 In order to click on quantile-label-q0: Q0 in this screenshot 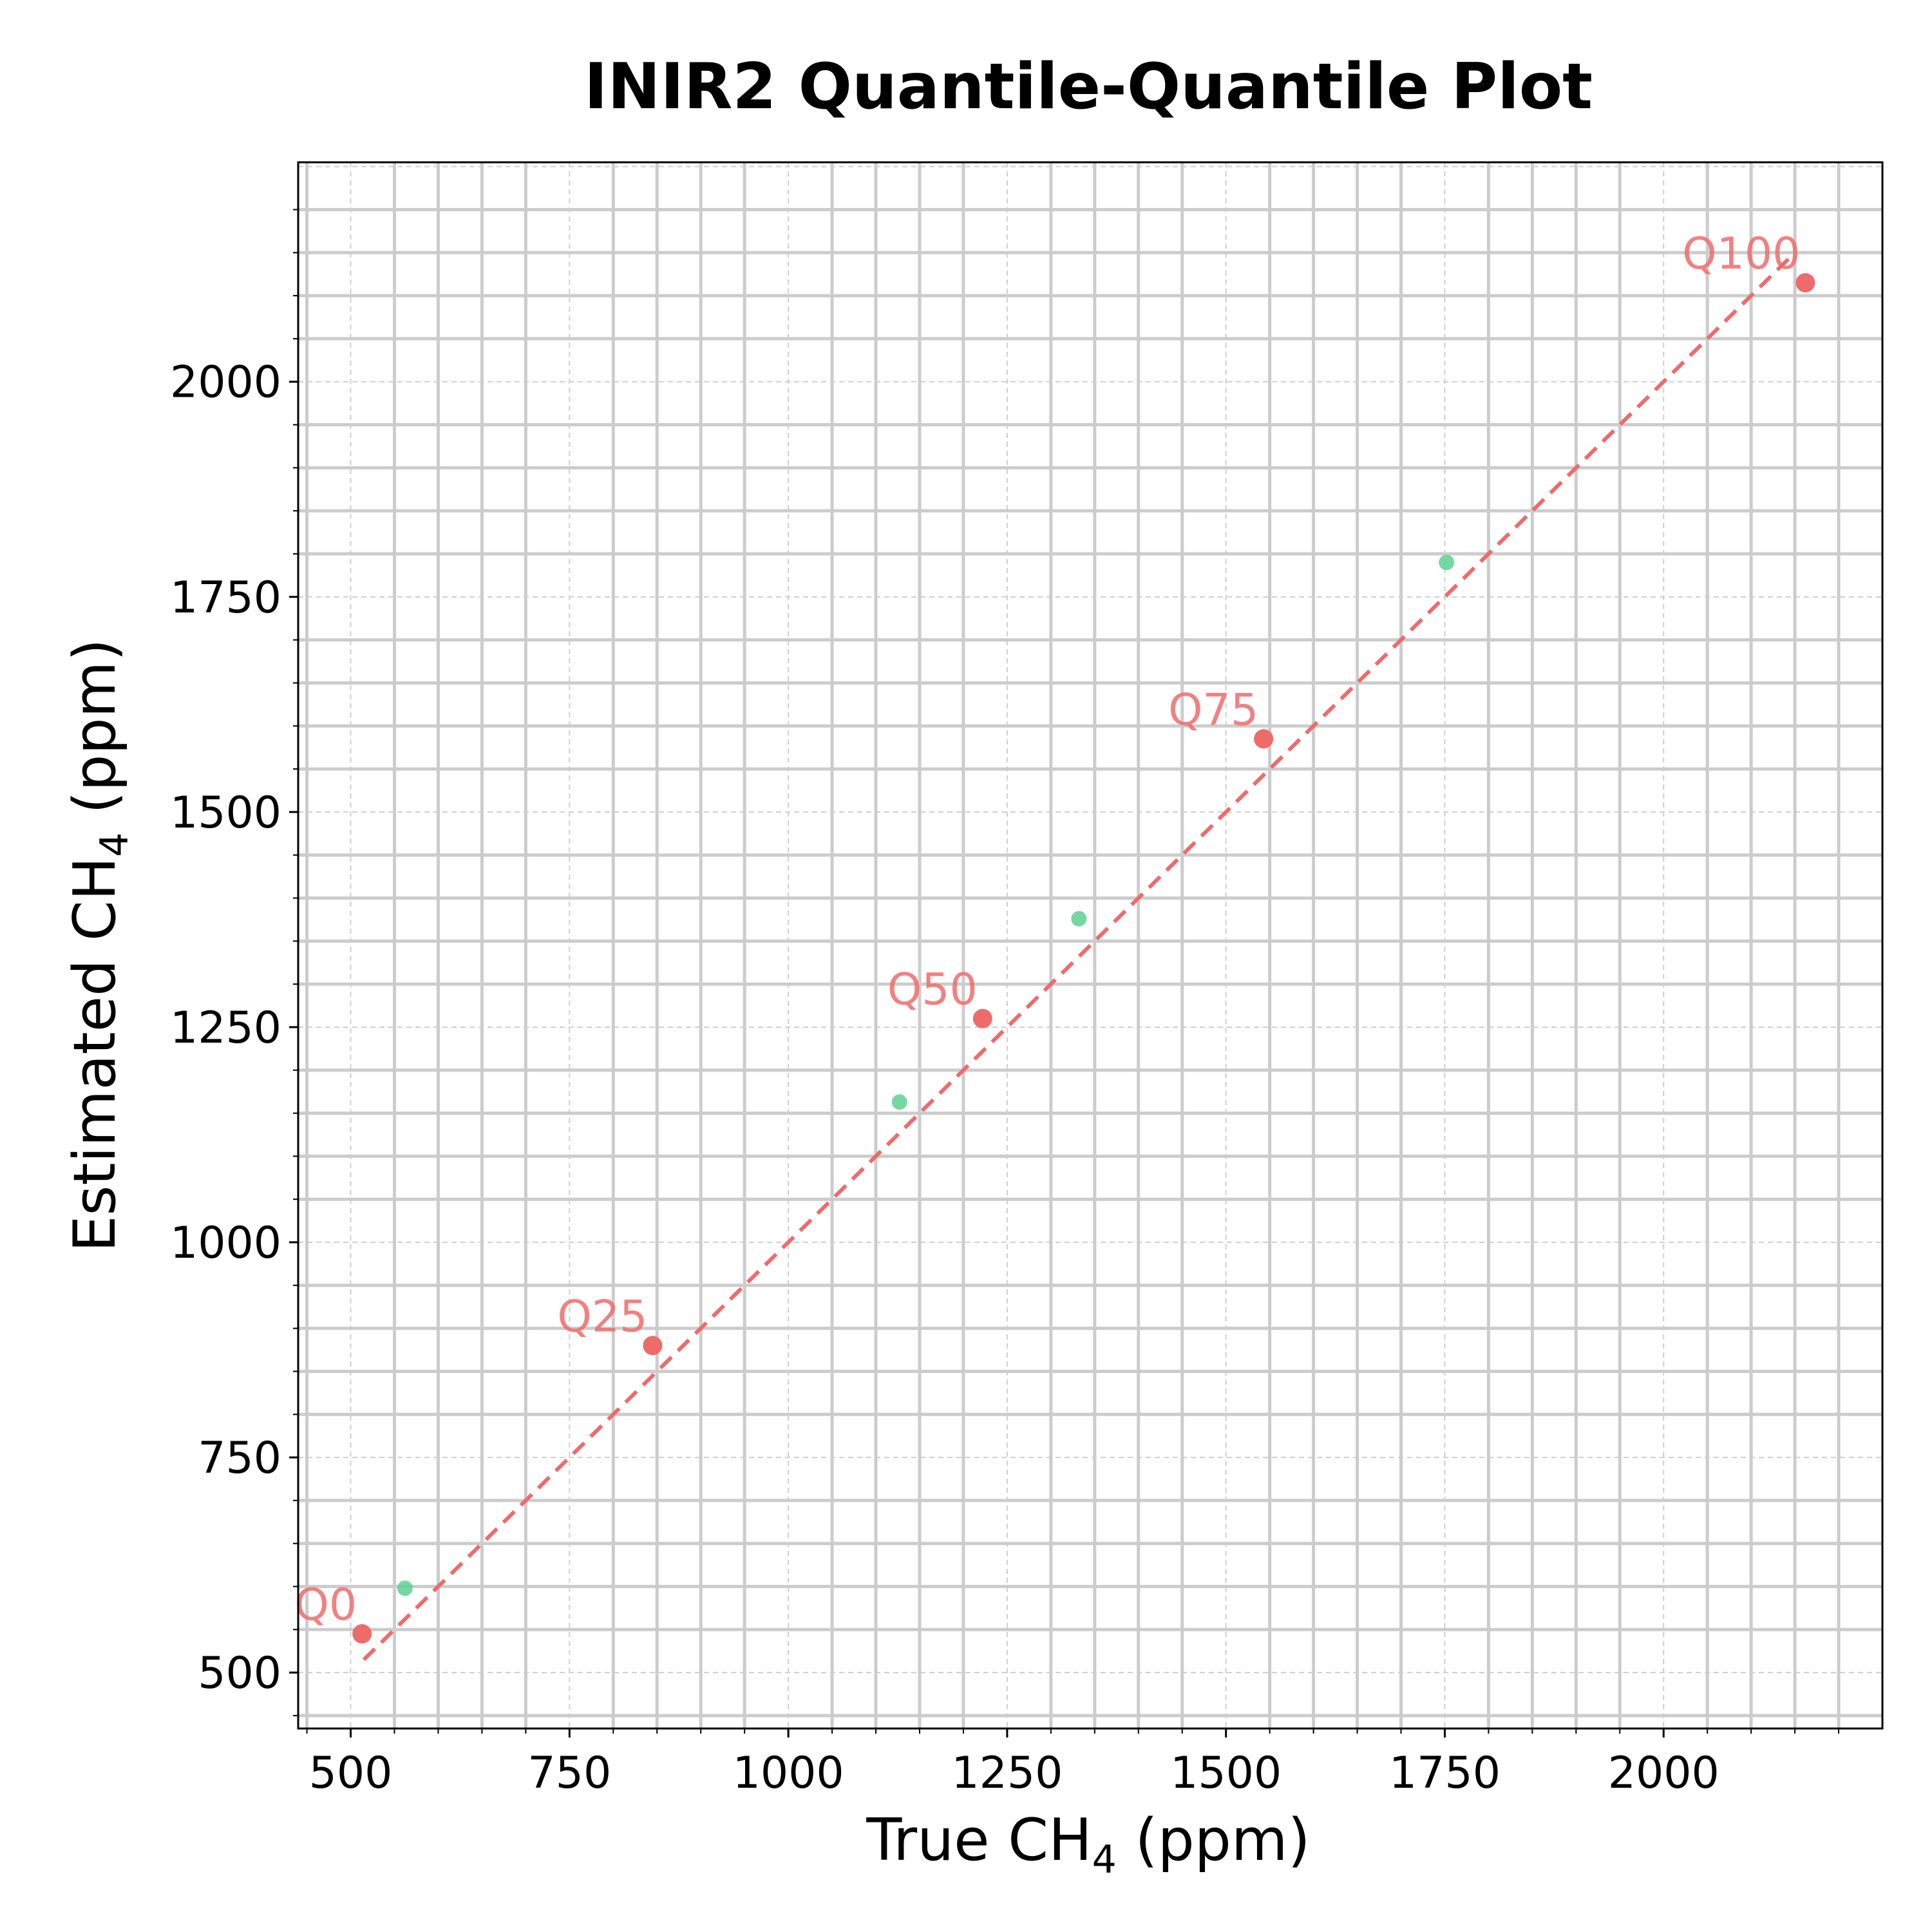, I will do `click(326, 1605)`.